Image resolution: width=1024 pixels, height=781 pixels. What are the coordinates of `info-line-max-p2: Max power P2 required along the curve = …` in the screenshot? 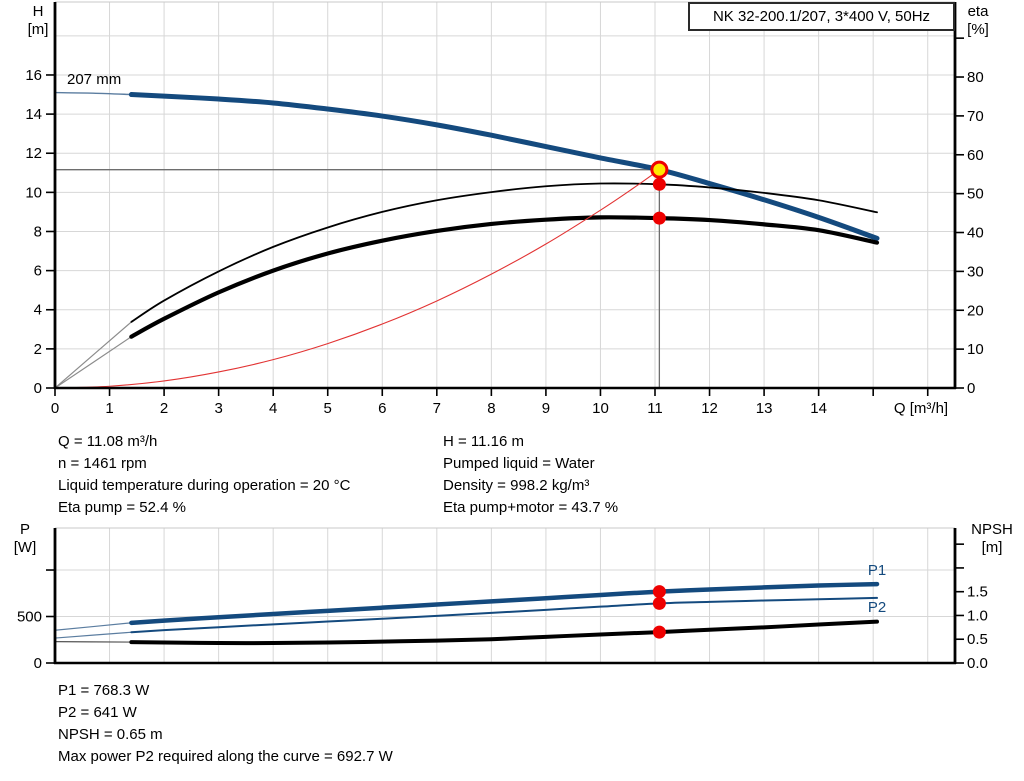 It's located at (225, 756).